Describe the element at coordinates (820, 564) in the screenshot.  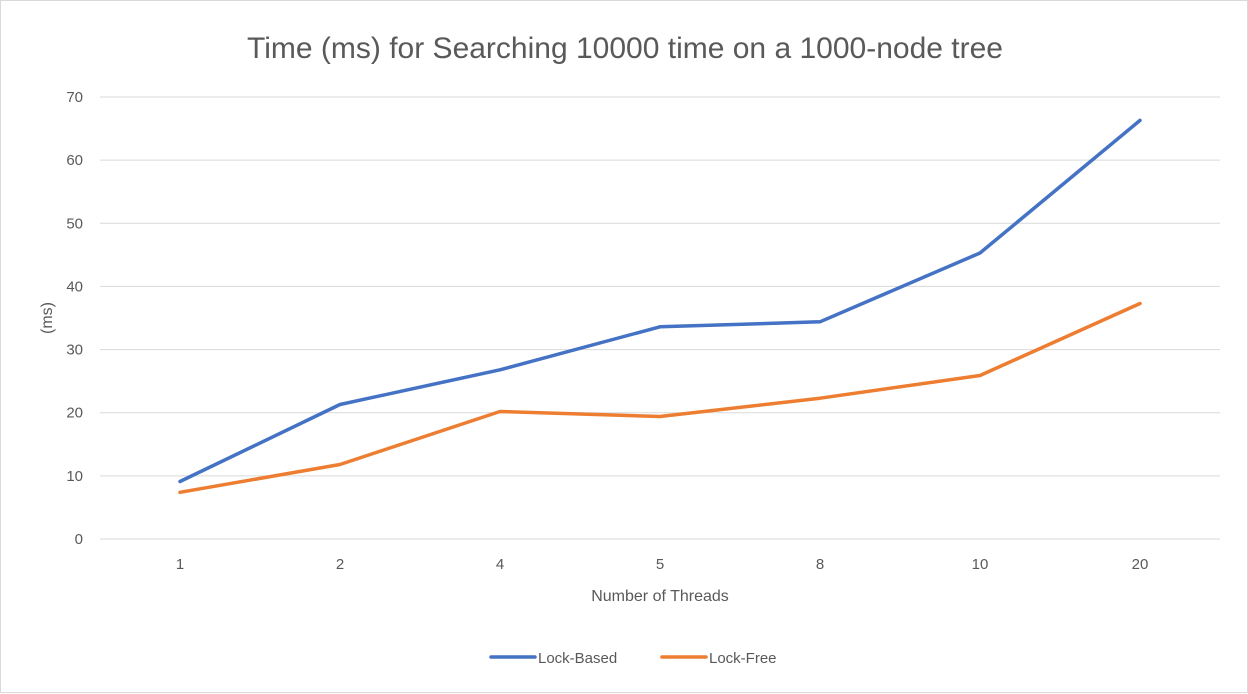
I see `x-tick-label: 8` at that location.